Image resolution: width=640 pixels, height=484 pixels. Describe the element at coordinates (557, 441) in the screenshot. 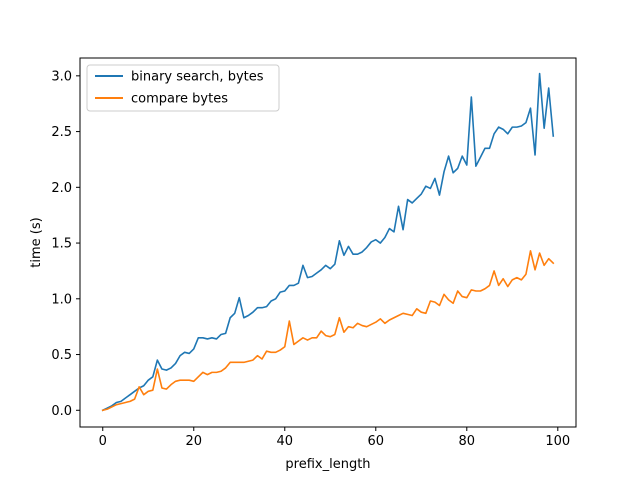

I see `x-tick-label: 100` at that location.